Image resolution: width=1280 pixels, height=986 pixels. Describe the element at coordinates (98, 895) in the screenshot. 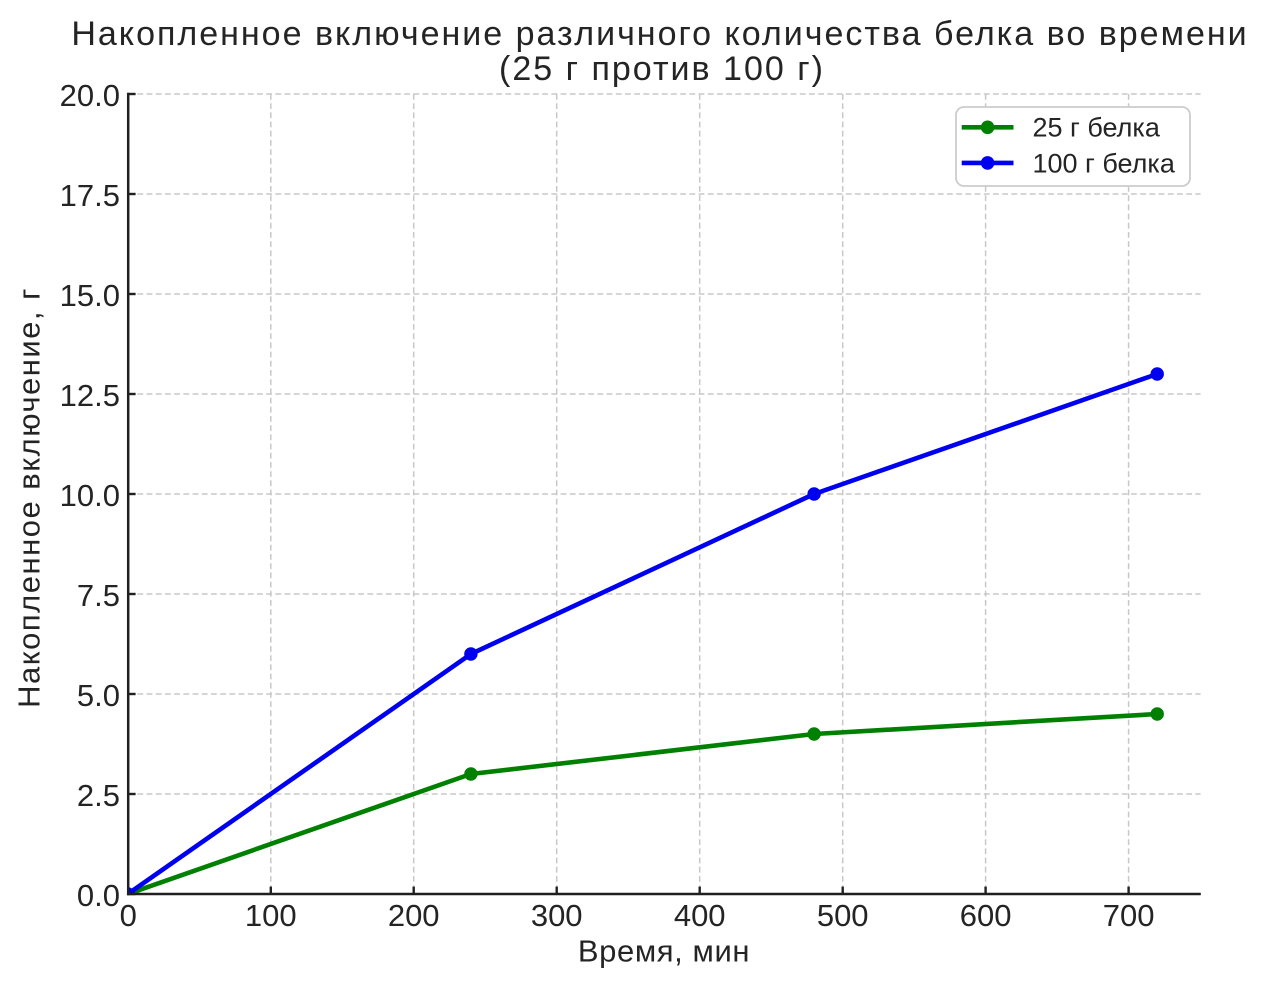

I see `svg-text: 0.0` at that location.